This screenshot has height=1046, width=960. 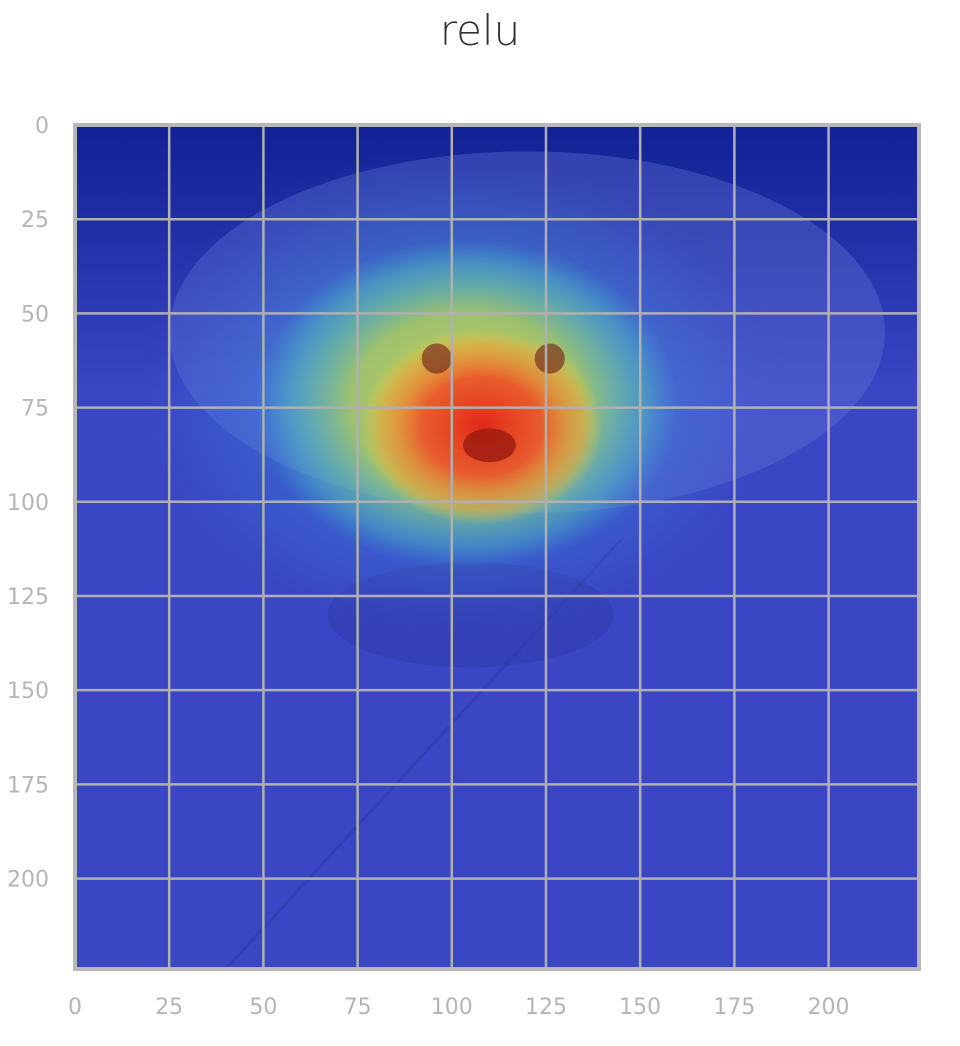 I want to click on x-tick-label: 175, so click(x=734, y=1007).